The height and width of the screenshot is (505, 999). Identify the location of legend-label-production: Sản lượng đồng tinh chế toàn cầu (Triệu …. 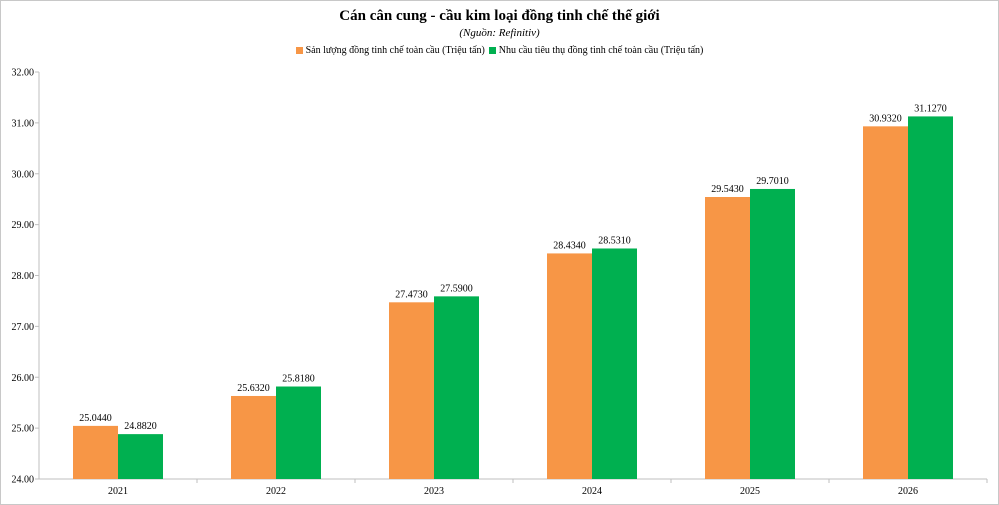
(395, 50).